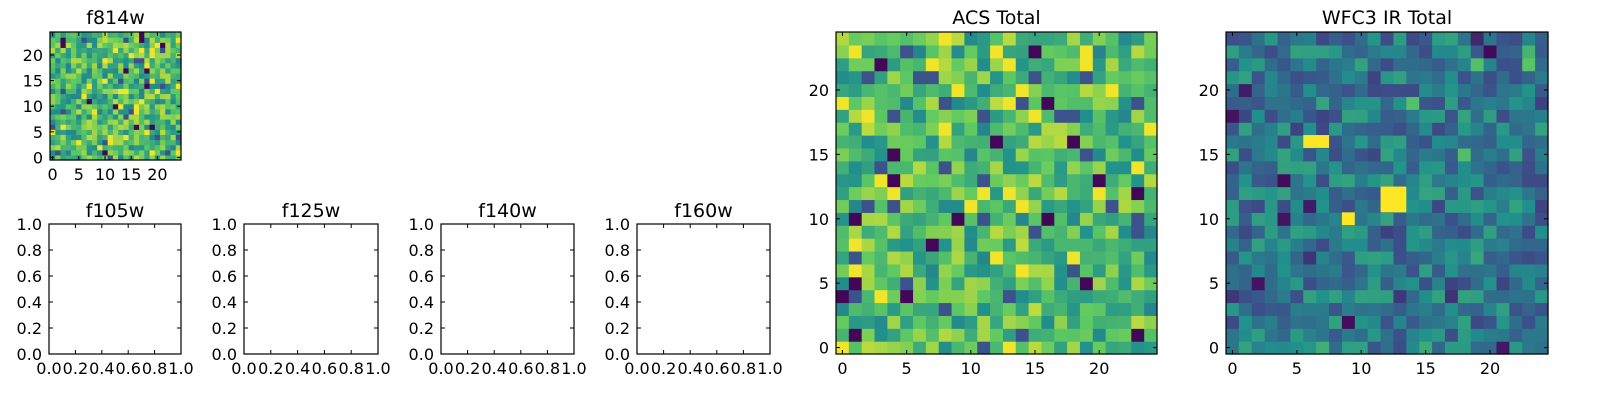 The image size is (1600, 400). Describe the element at coordinates (421, 328) in the screenshot. I see `y-tick-label: 0.2` at that location.